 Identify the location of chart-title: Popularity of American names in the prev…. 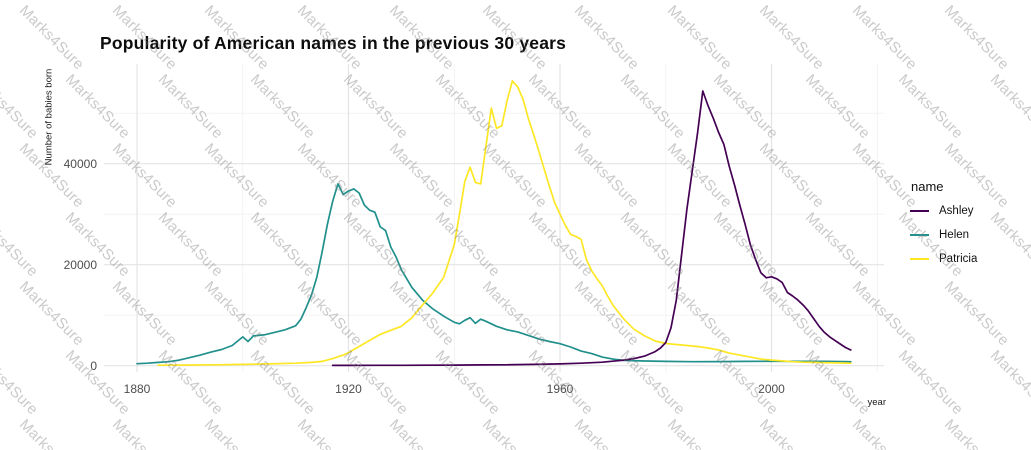
(333, 43).